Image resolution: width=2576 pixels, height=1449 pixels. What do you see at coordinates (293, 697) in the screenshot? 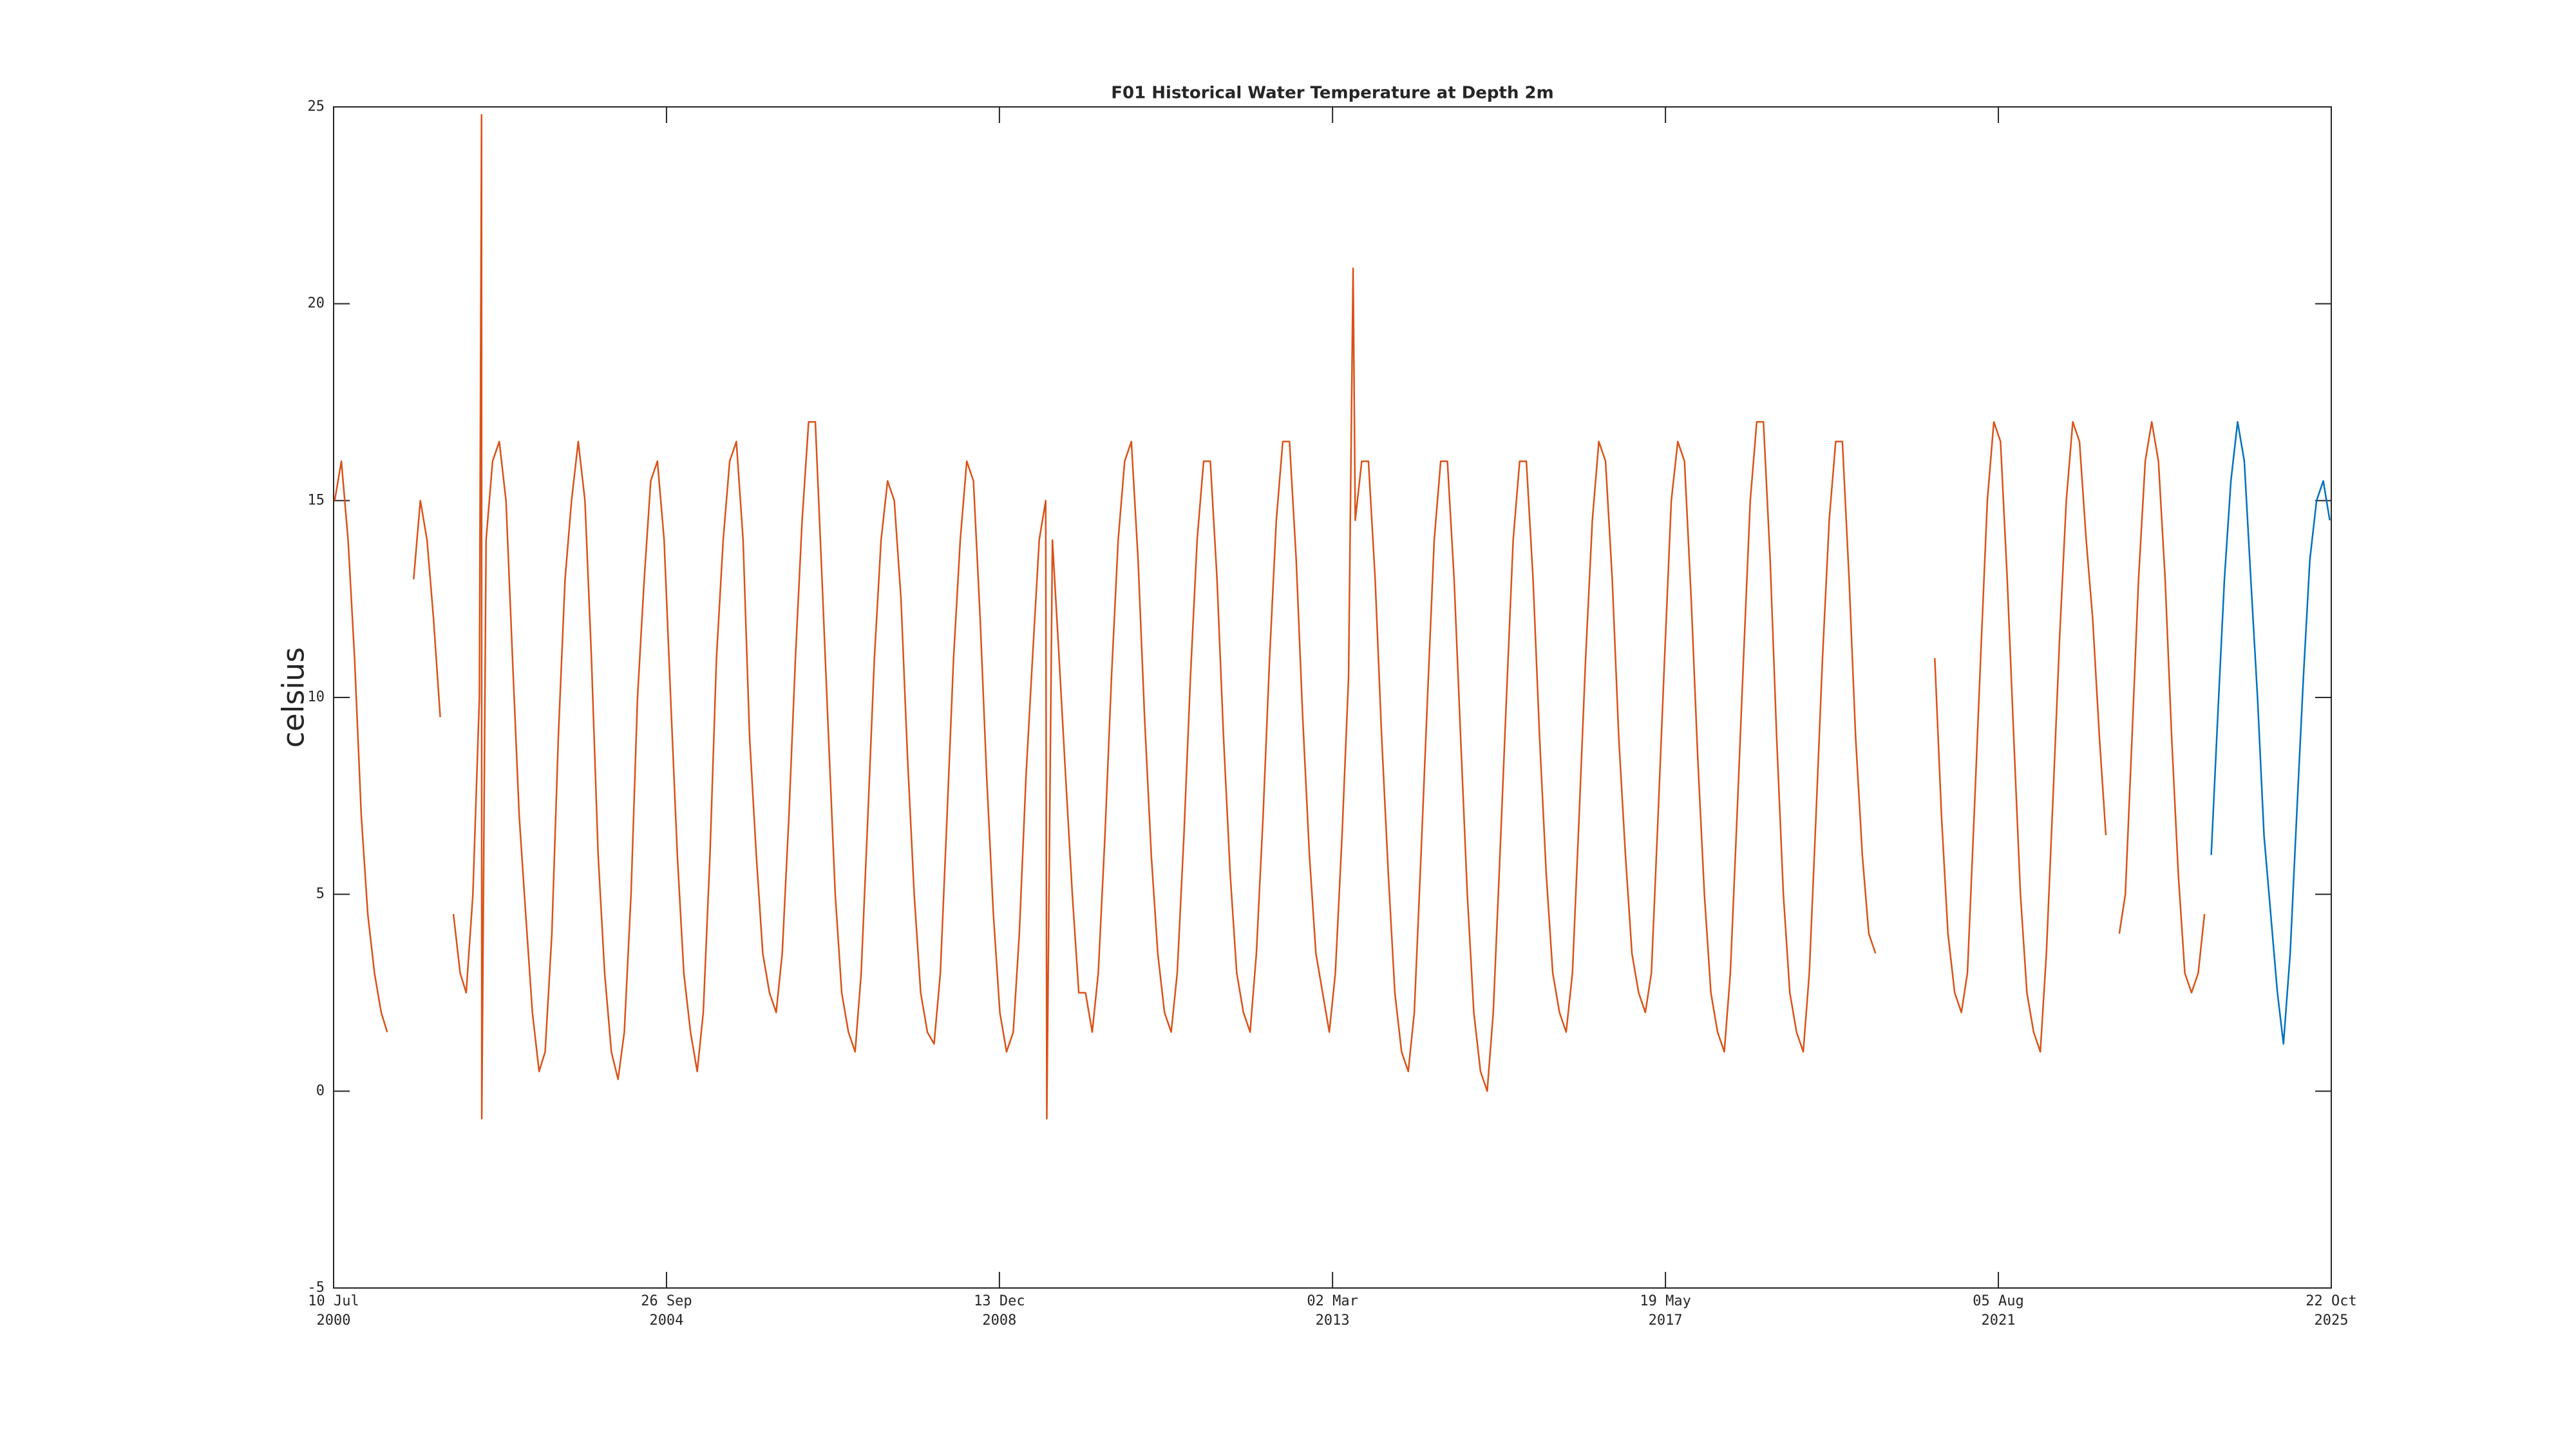
I see `y-axis-label: celsius` at bounding box center [293, 697].